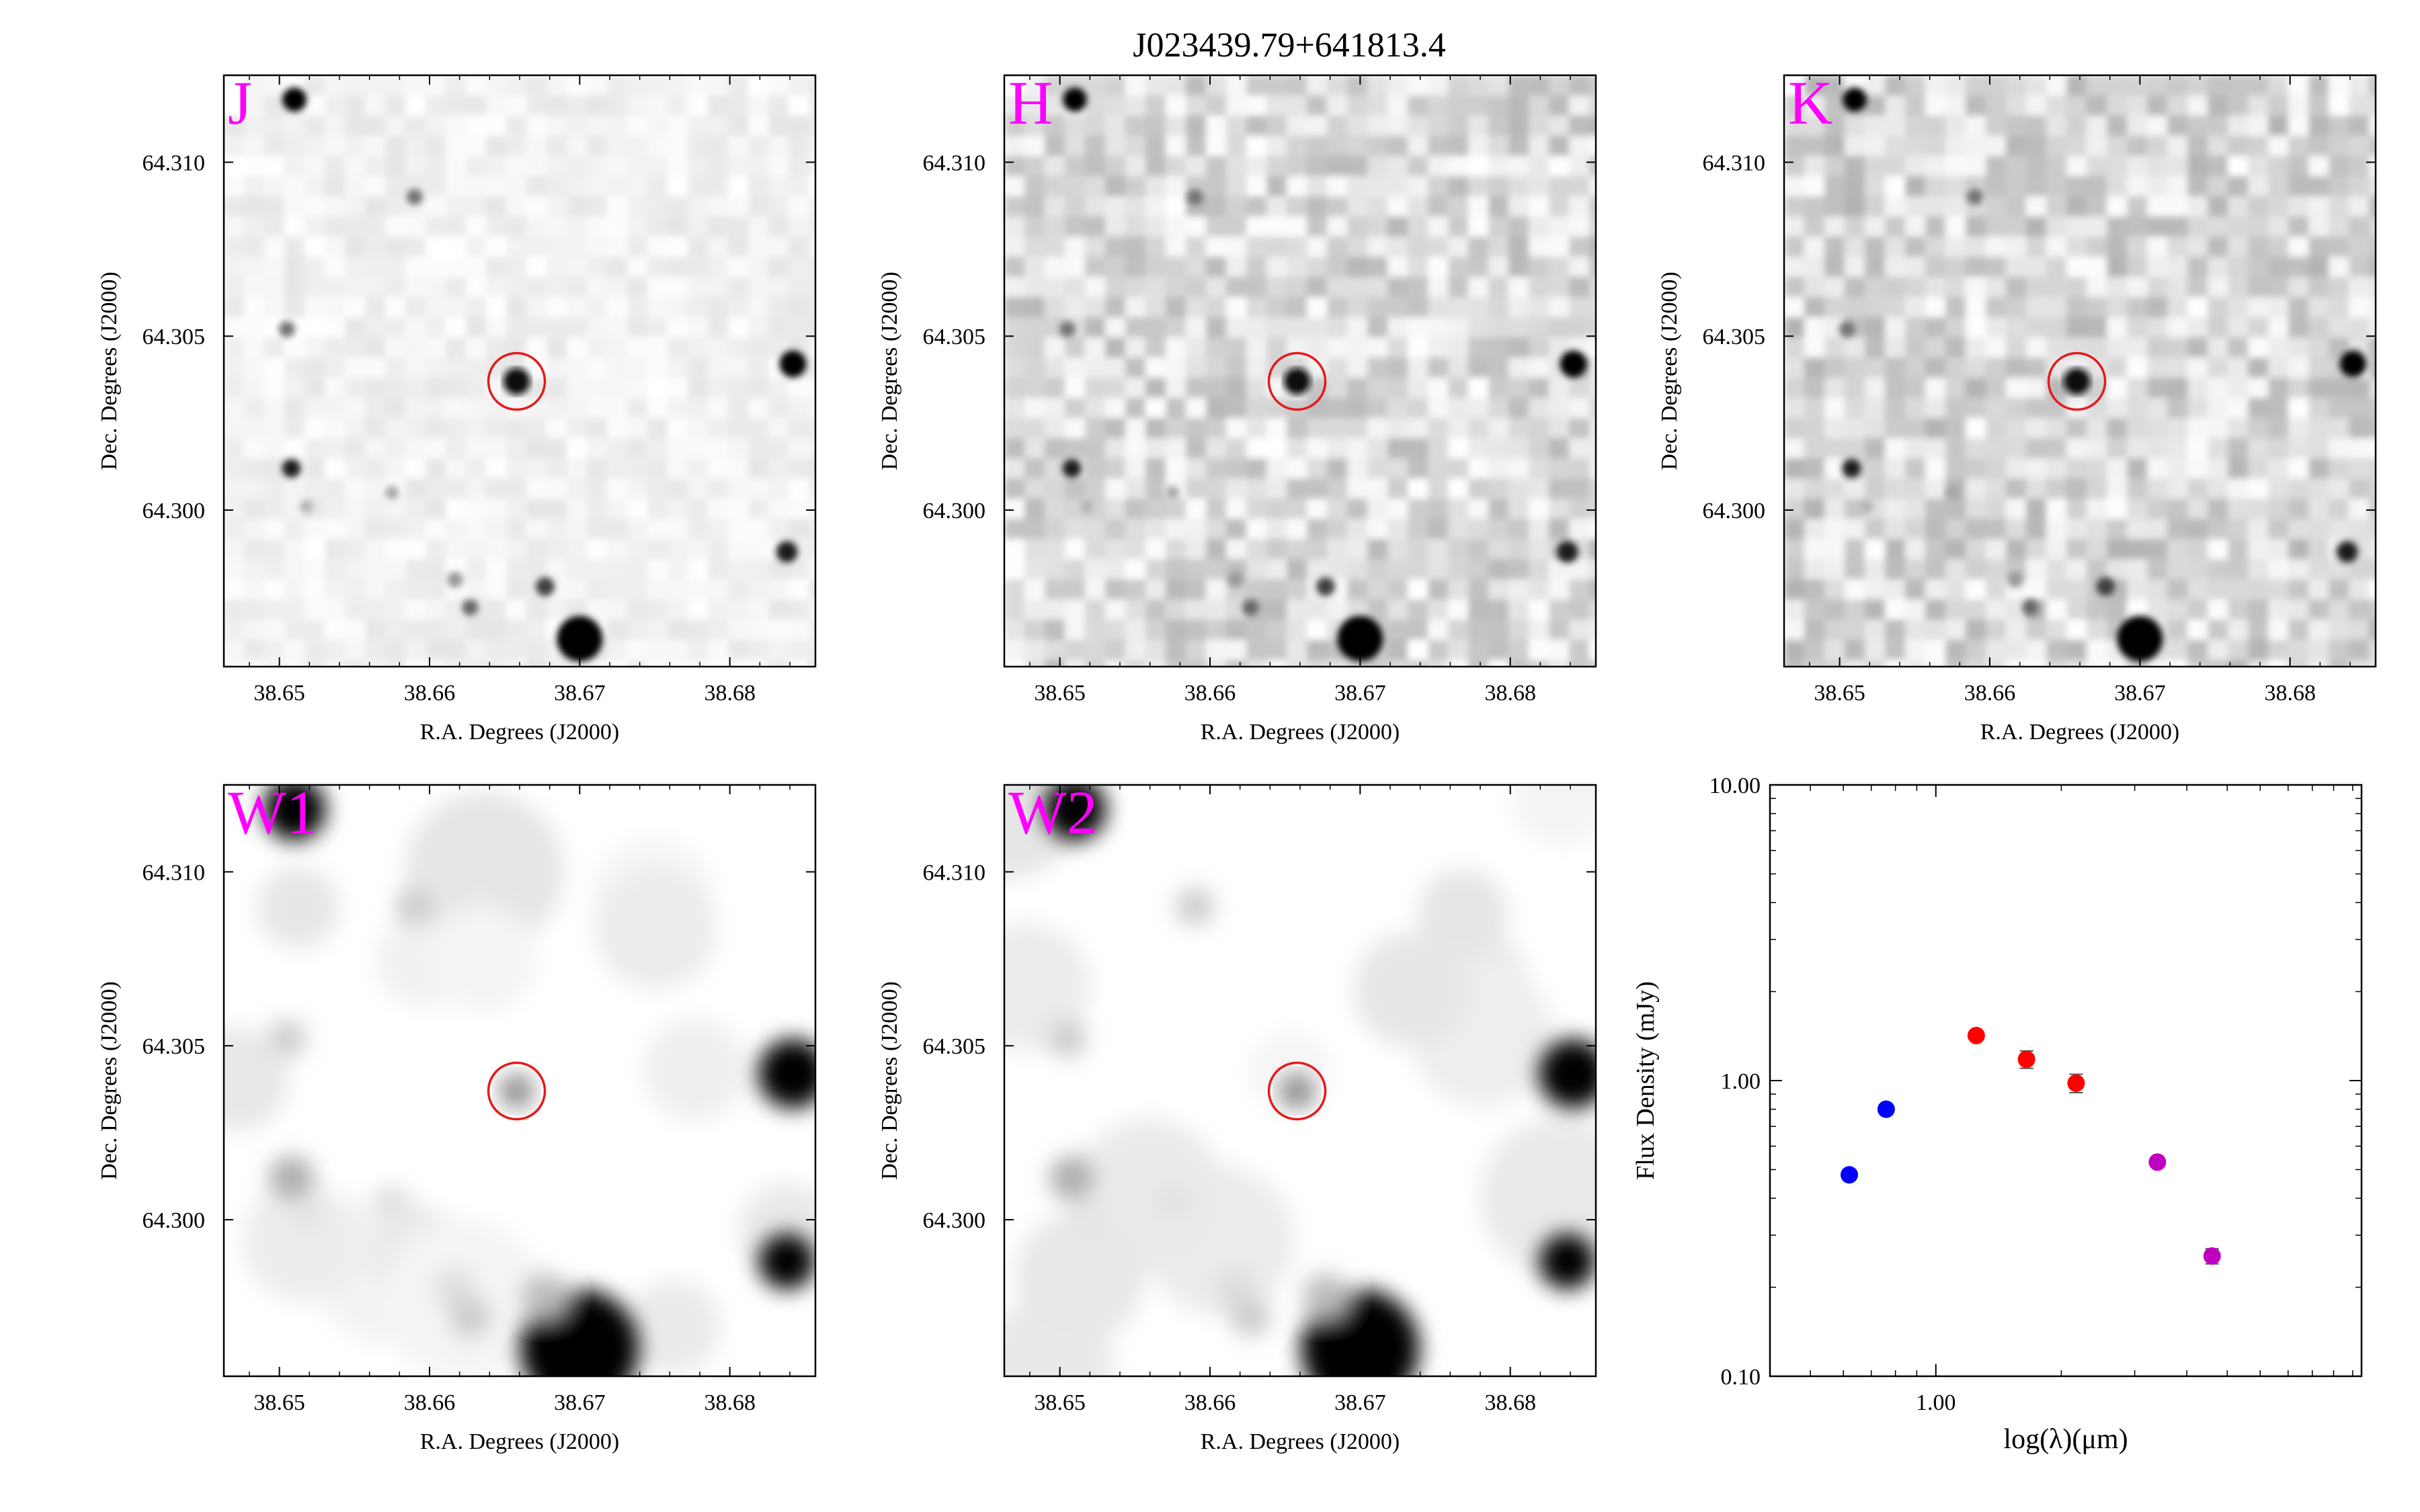 The width and height of the screenshot is (2420, 1512). I want to click on y-axis-label: Dec. Degrees (J2000), so click(1669, 371).